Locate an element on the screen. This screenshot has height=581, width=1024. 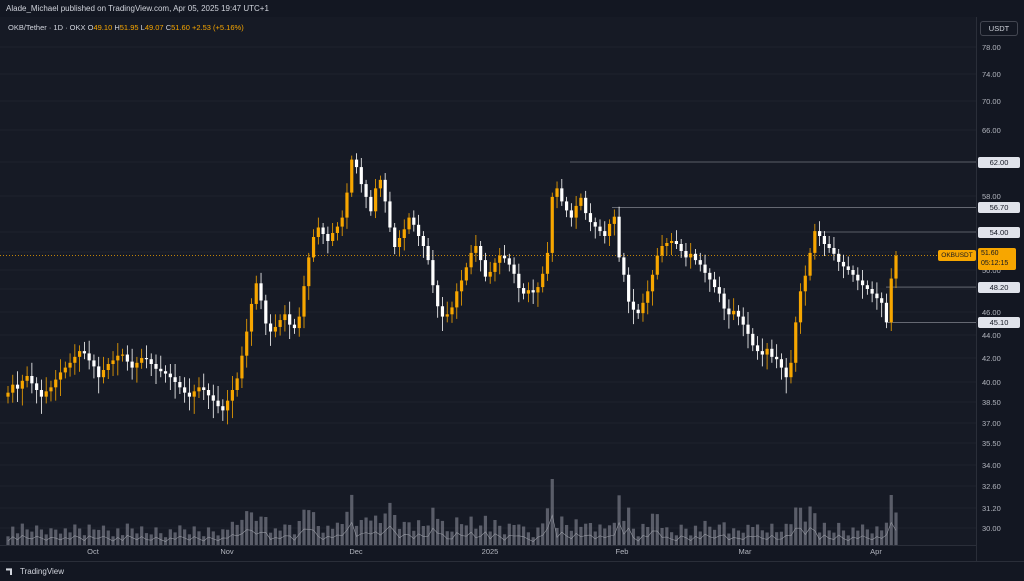
symbol-name: OKB/Tether · 1D · OKX is located at coordinates (47, 27).